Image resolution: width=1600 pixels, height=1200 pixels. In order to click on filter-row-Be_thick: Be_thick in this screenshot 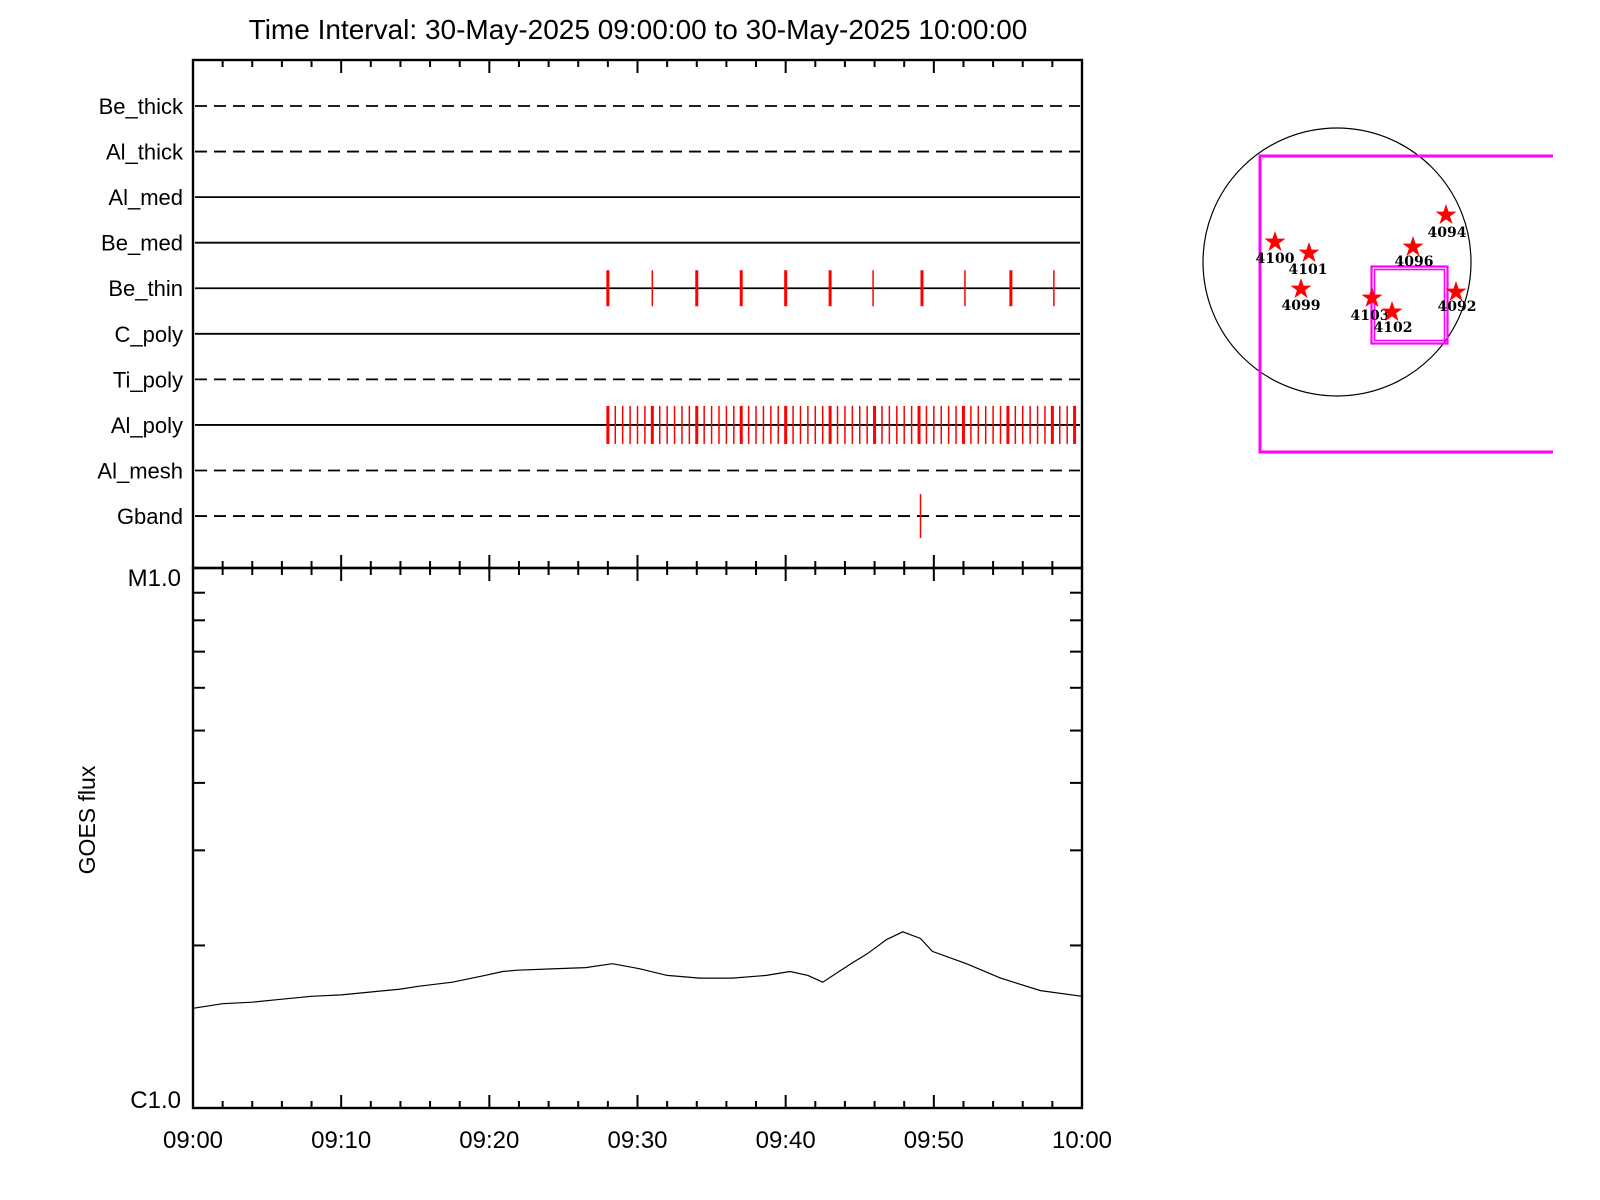, I will do `click(589, 106)`.